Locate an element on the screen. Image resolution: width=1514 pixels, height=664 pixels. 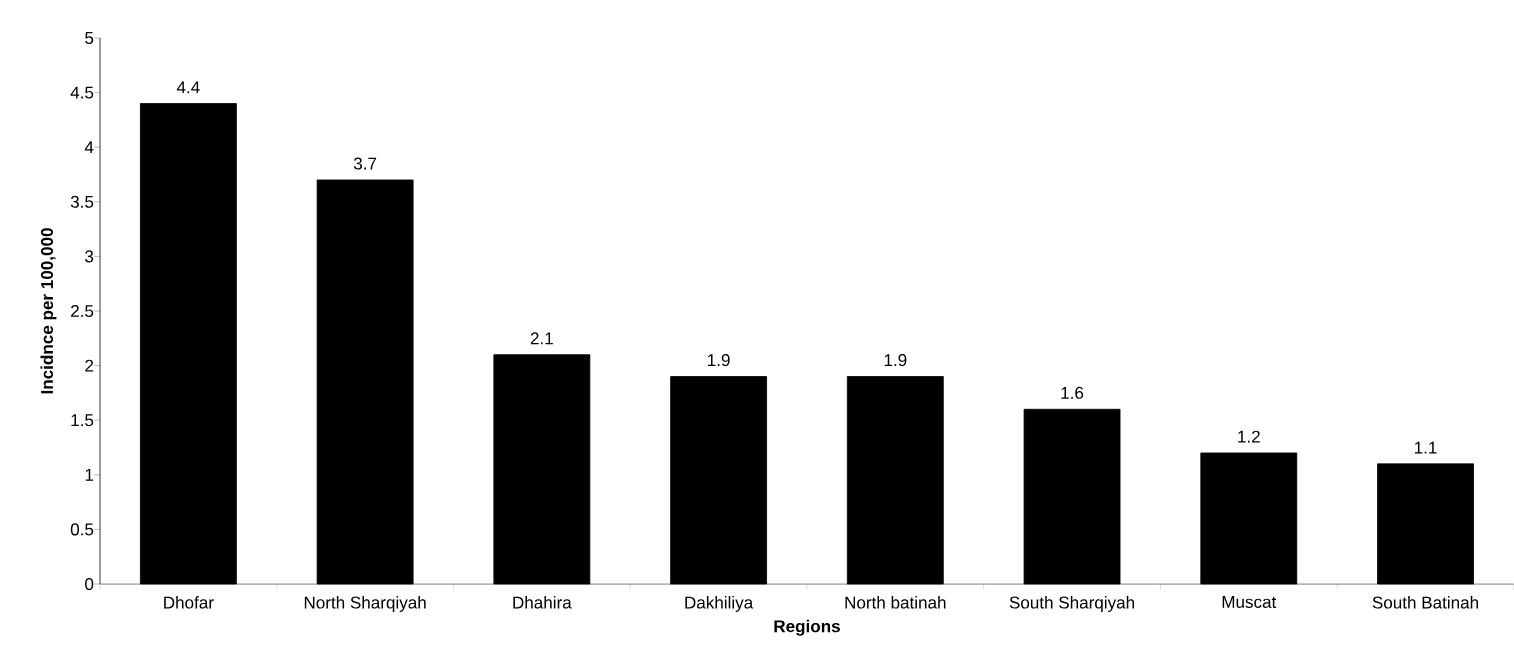
data-label: 1.1 is located at coordinates (1425, 447).